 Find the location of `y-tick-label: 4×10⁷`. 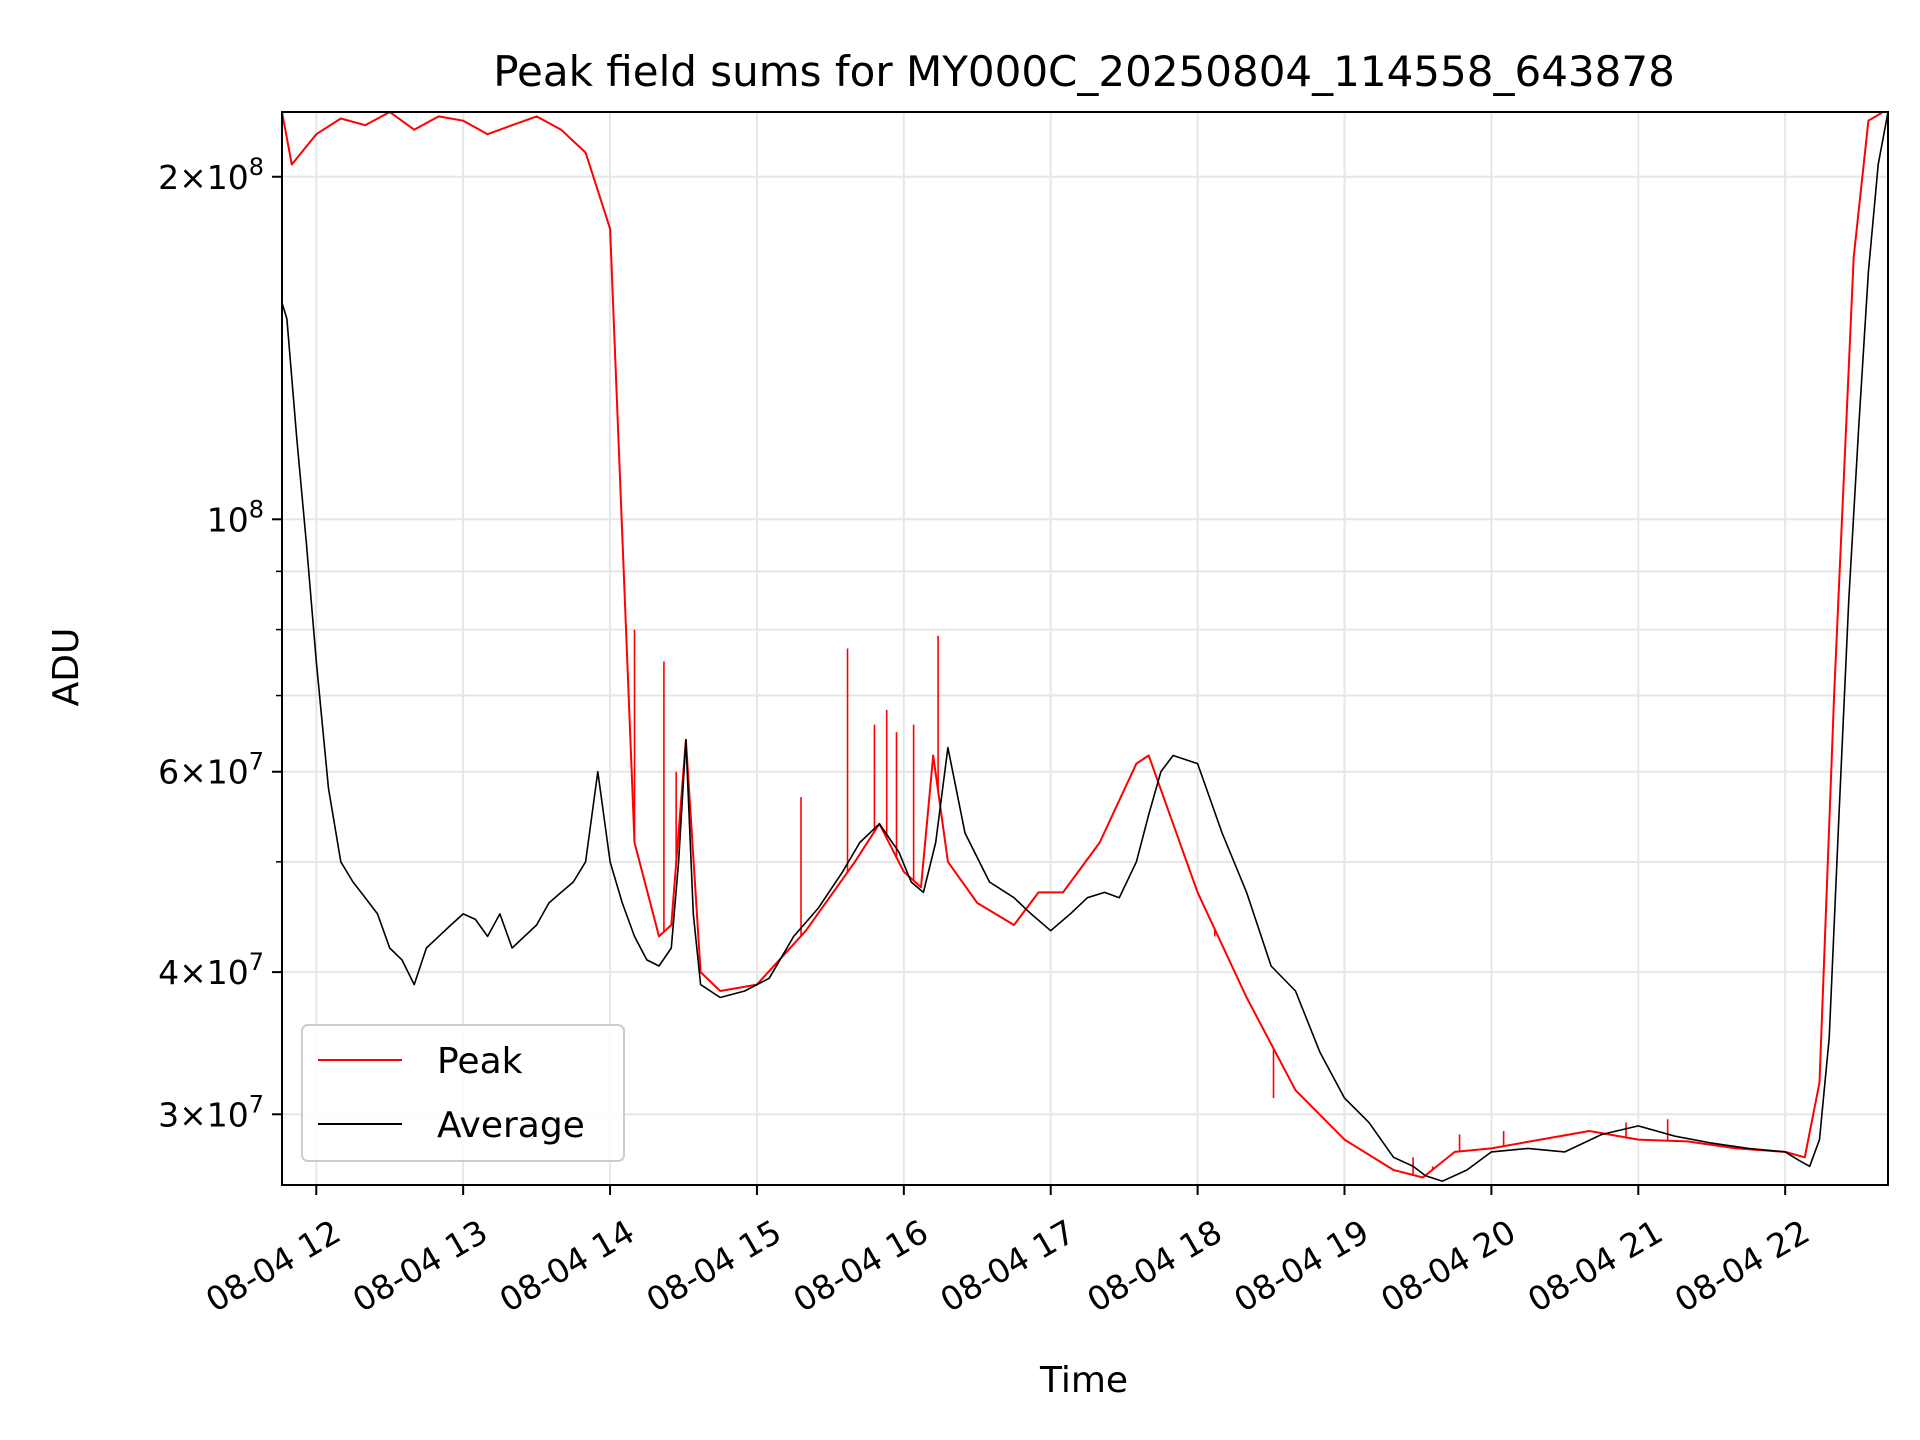

y-tick-label: 4×10⁷ is located at coordinates (211, 970).